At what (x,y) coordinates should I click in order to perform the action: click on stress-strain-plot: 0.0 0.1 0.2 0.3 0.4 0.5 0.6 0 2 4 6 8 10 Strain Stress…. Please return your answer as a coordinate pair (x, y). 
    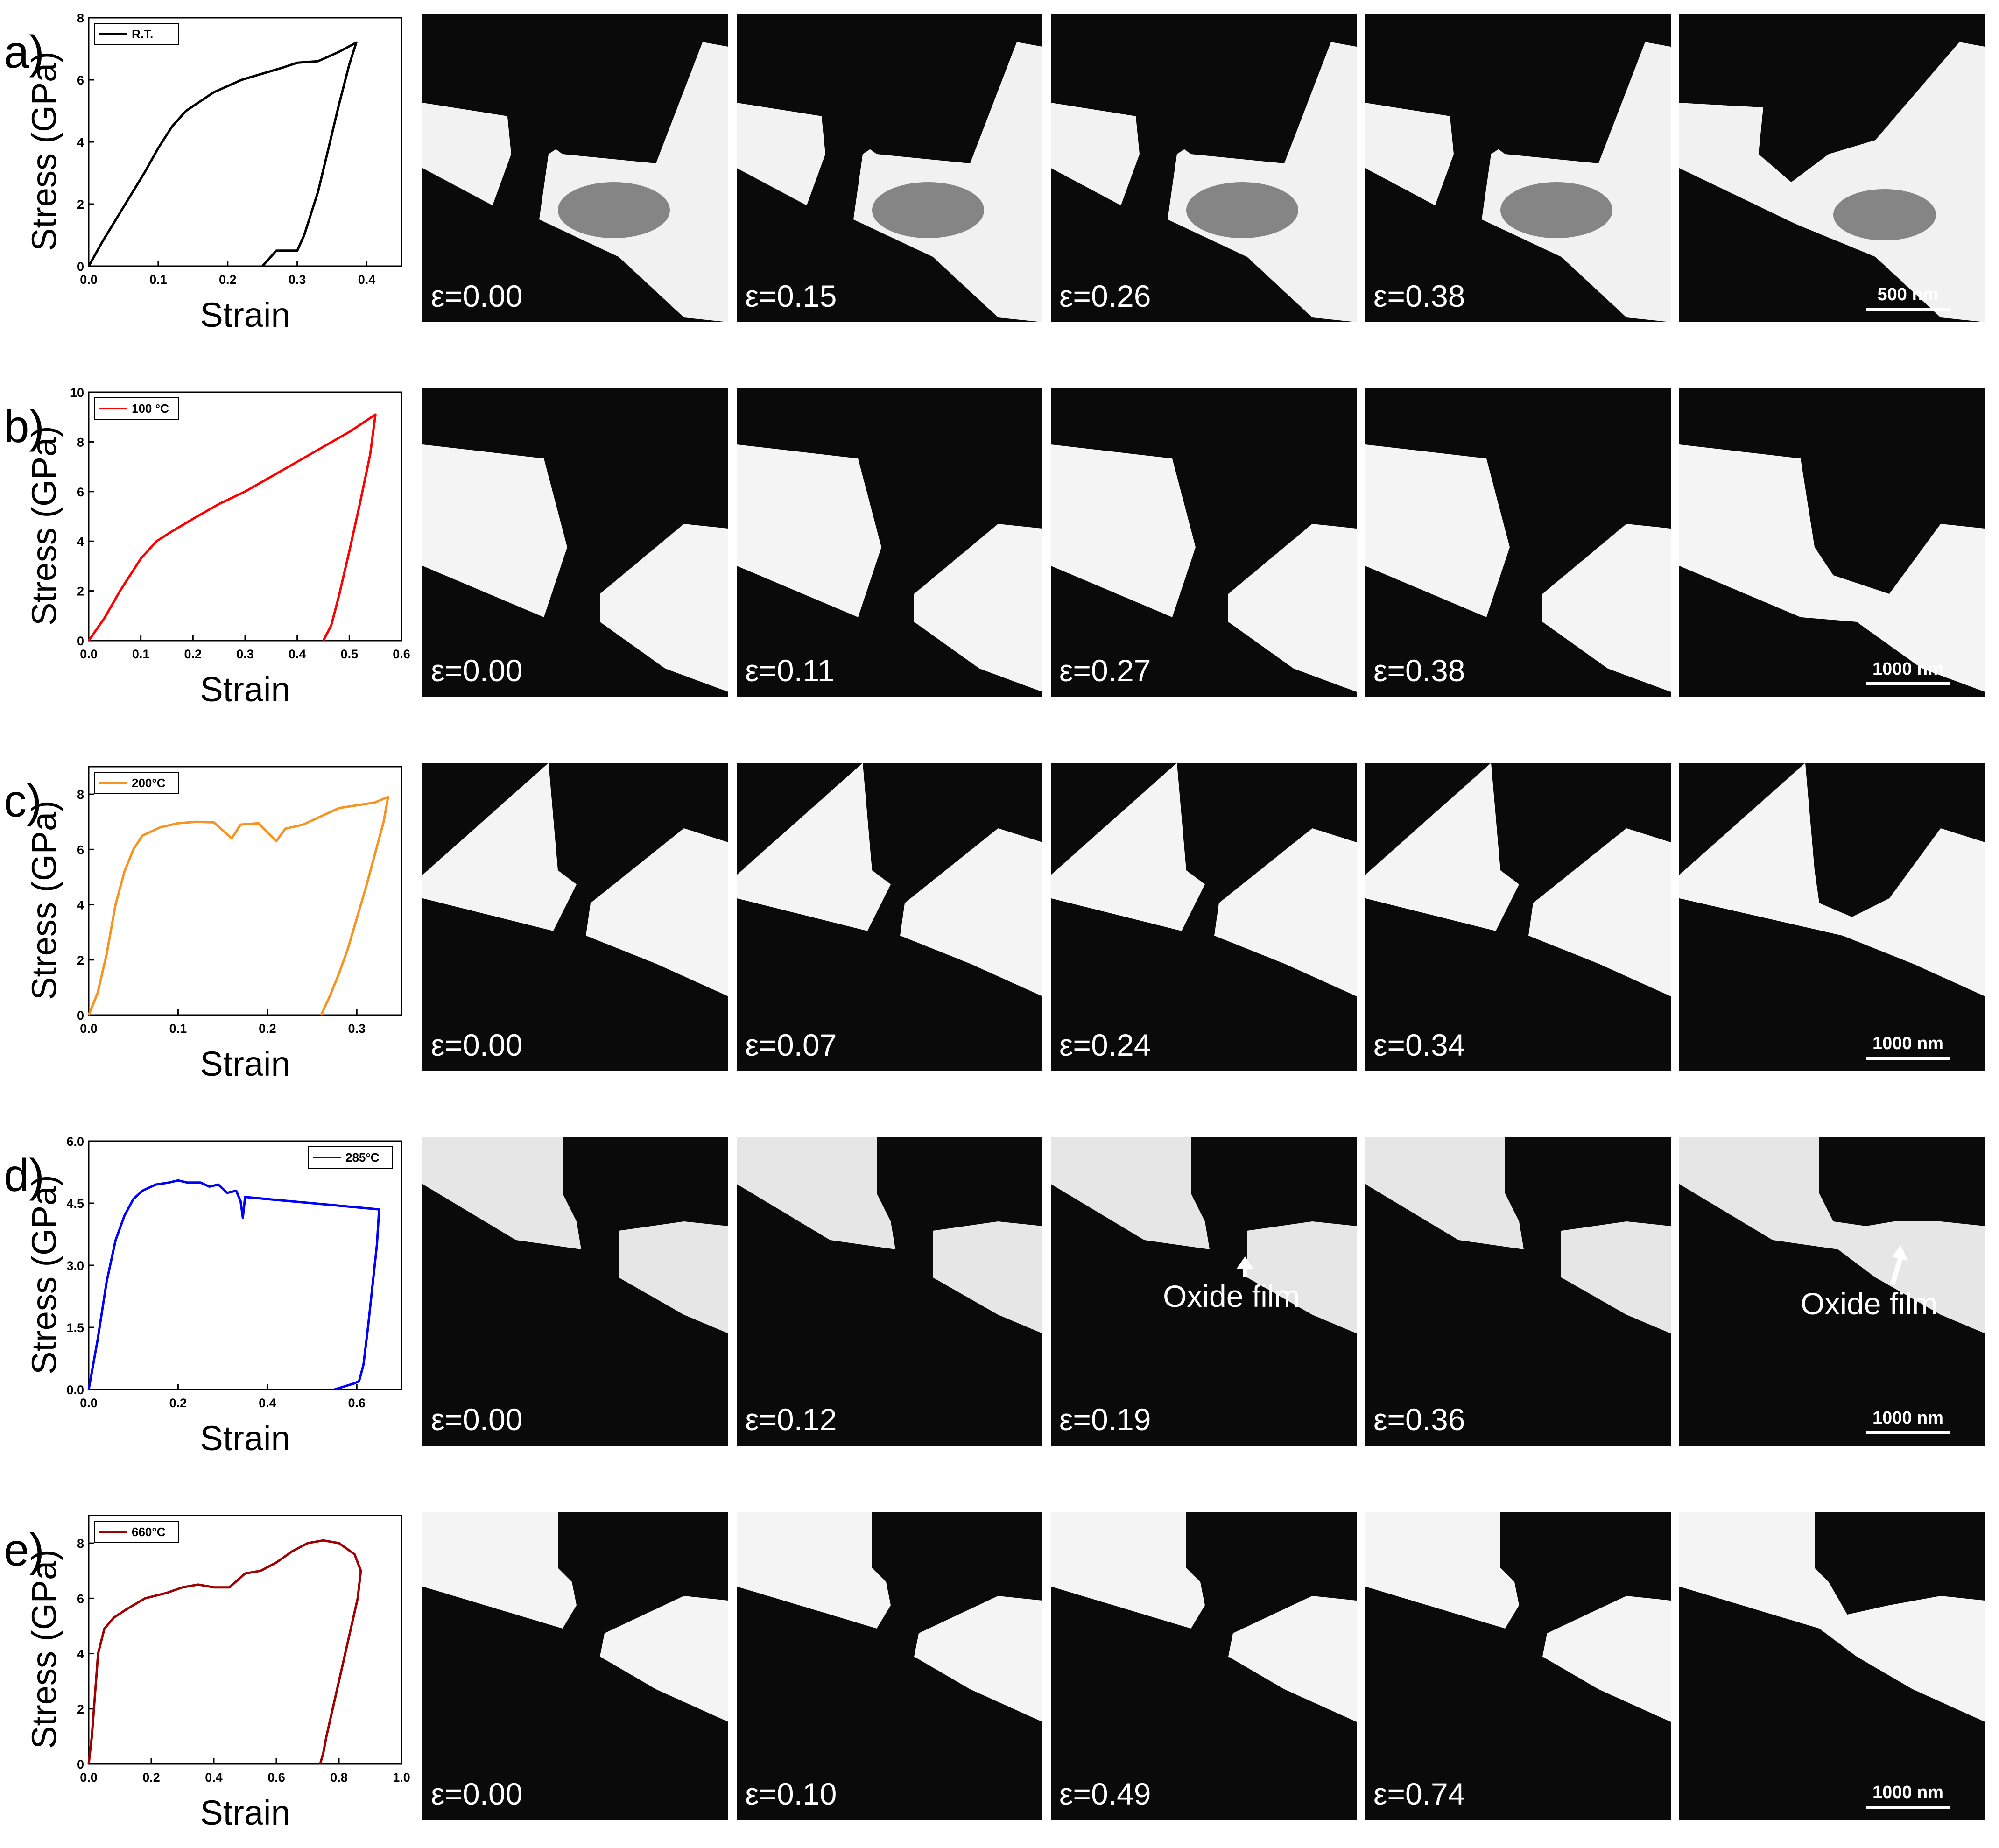
    Looking at the image, I should click on (218, 547).